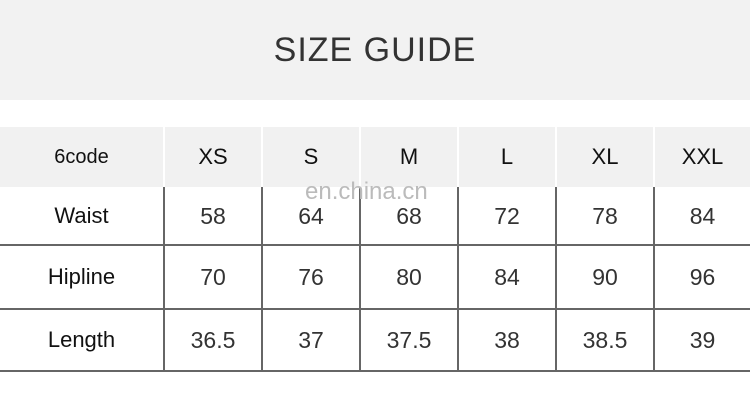 Image resolution: width=750 pixels, height=400 pixels. Describe the element at coordinates (213, 276) in the screenshot. I see `table-cell: 70` at that location.